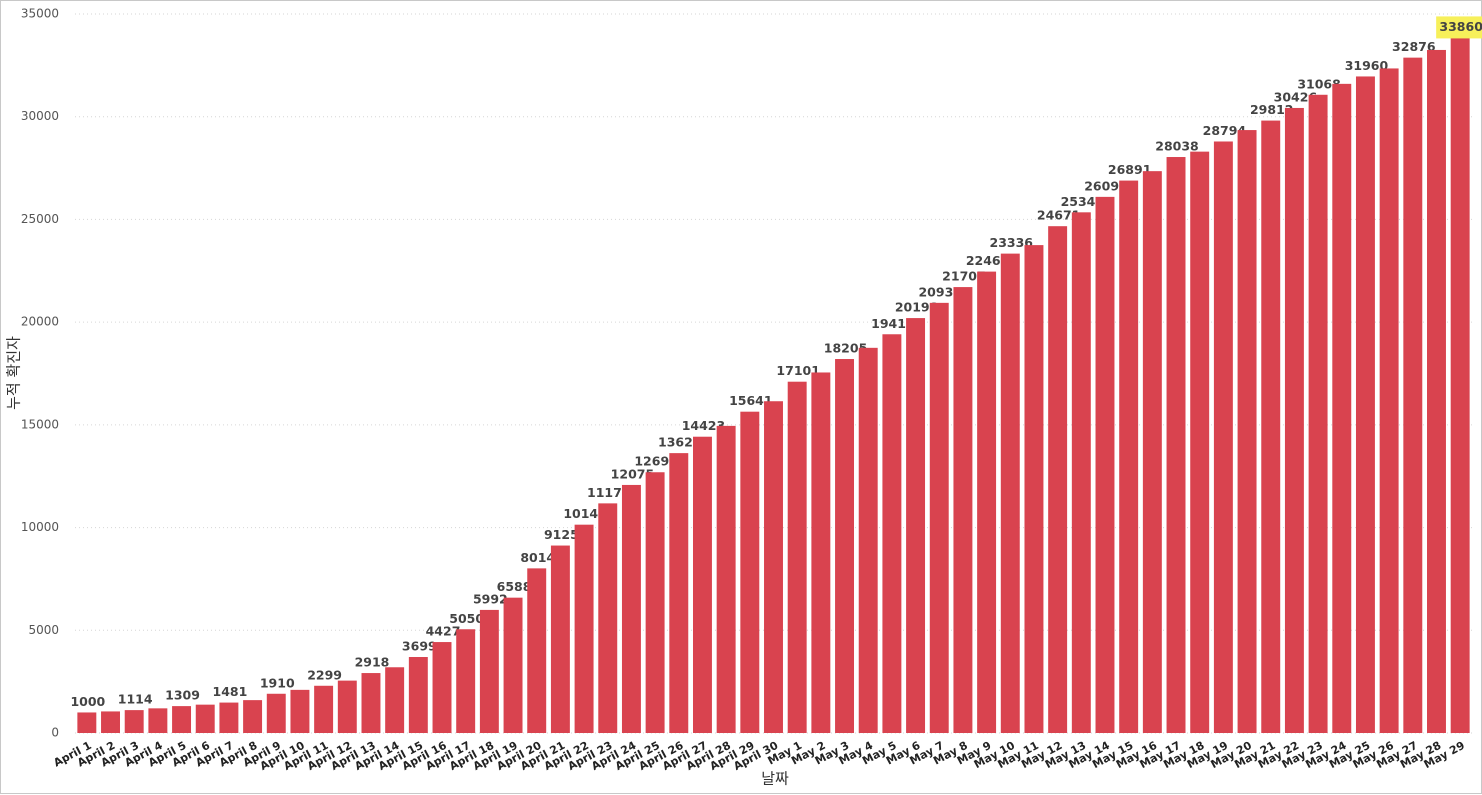 This screenshot has height=795, width=1482. Describe the element at coordinates (704, 425) in the screenshot. I see `value-label: 14423` at that location.